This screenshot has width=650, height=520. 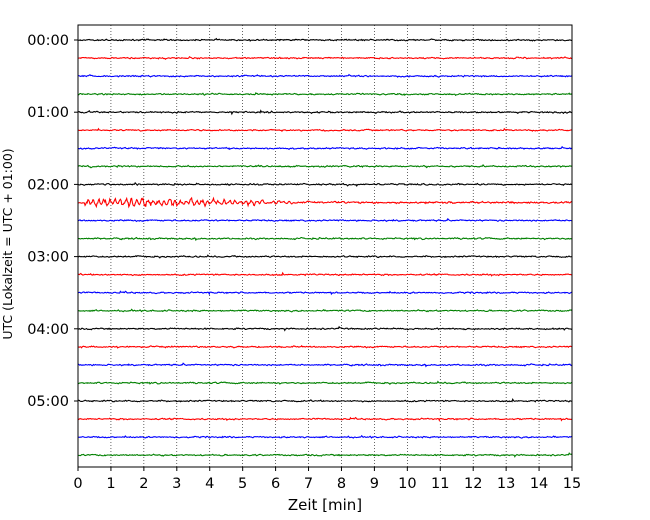 What do you see at coordinates (176, 484) in the screenshot?
I see `x-tick-label: 3` at bounding box center [176, 484].